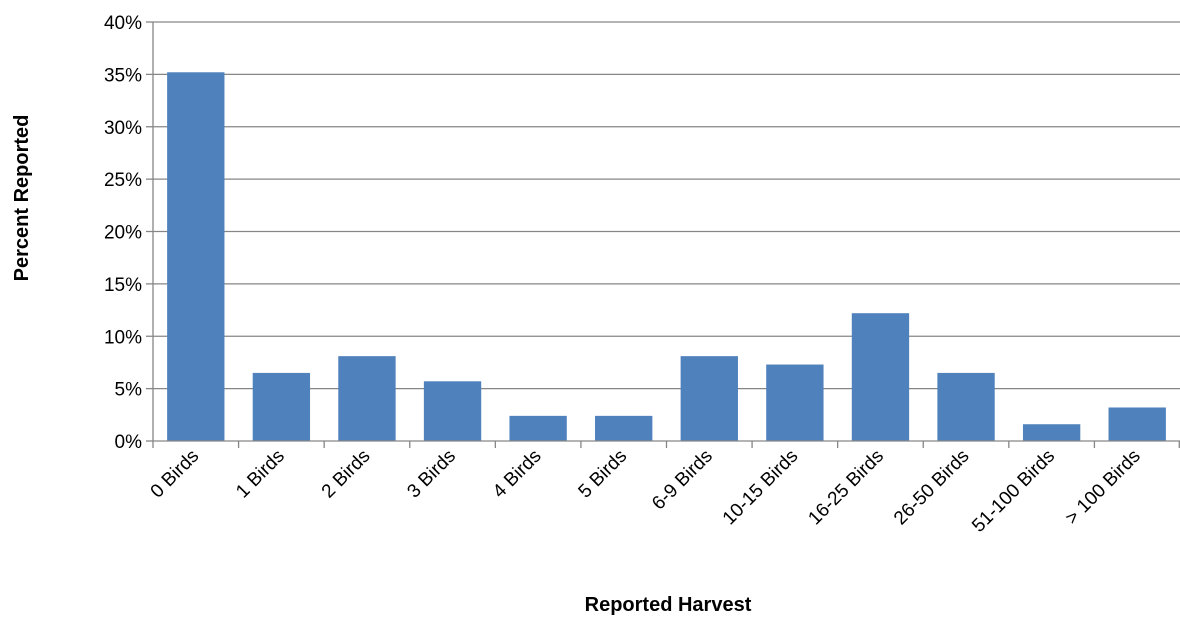  Describe the element at coordinates (123, 75) in the screenshot. I see `y-tick-label: 35%` at that location.